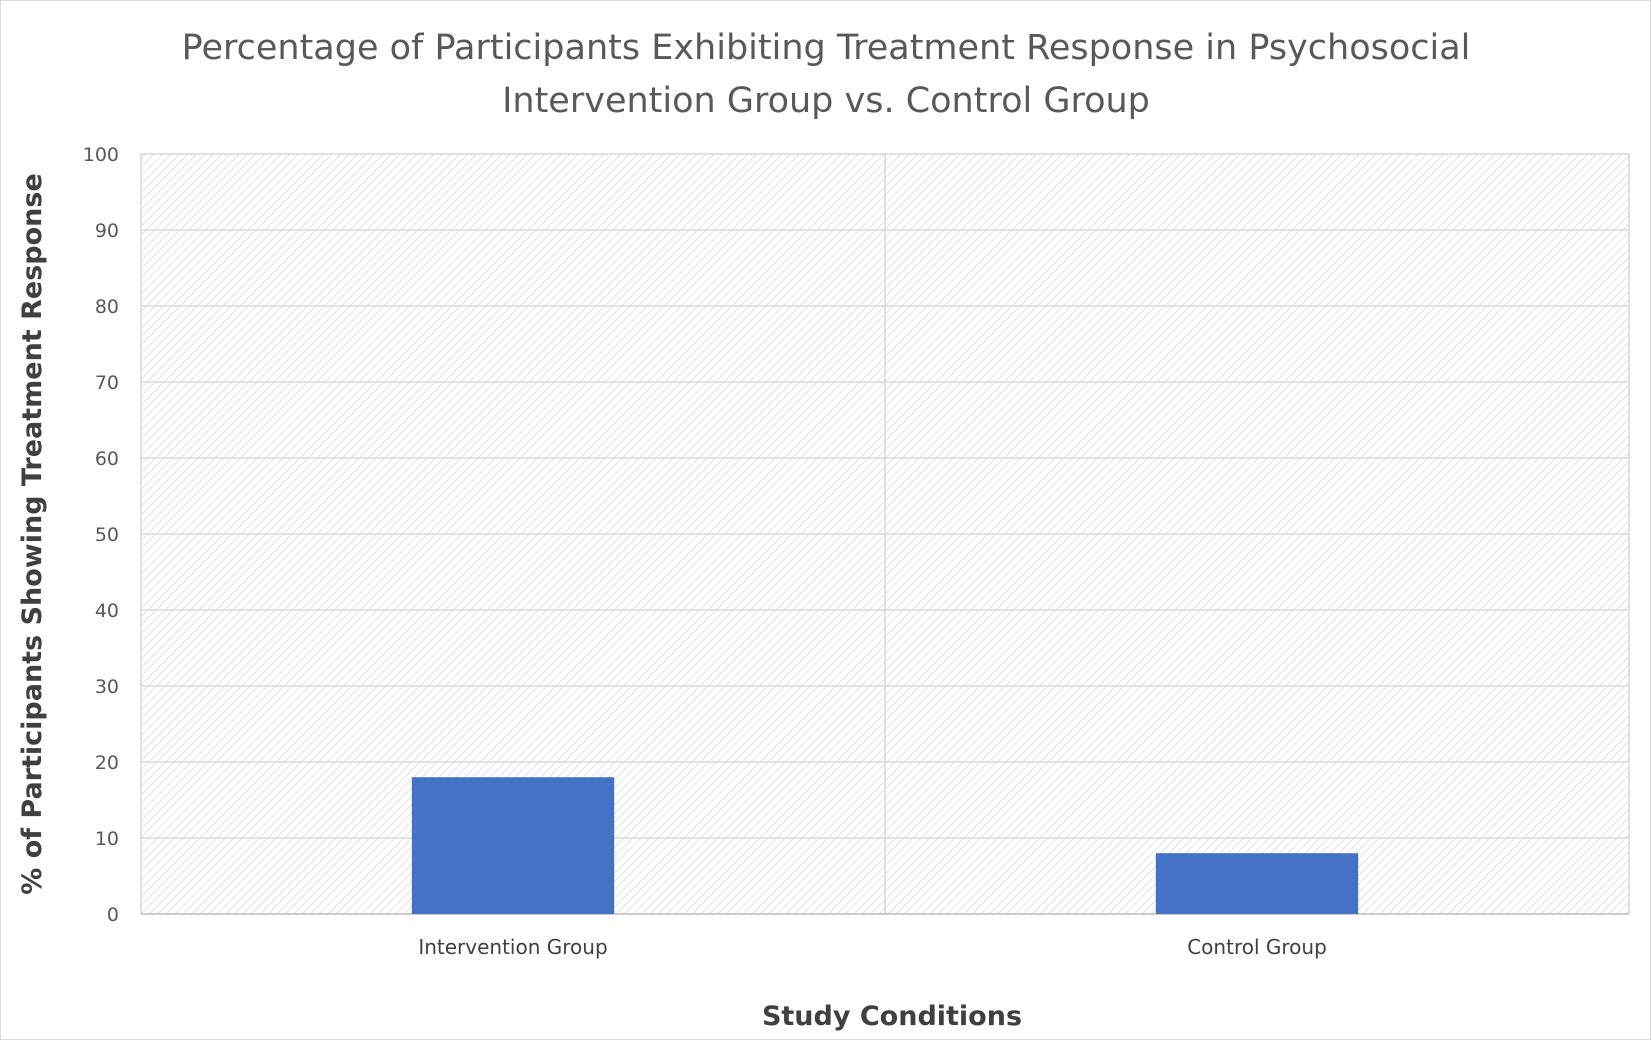 The height and width of the screenshot is (1040, 1651). Describe the element at coordinates (885, 845) in the screenshot. I see `bars` at that location.